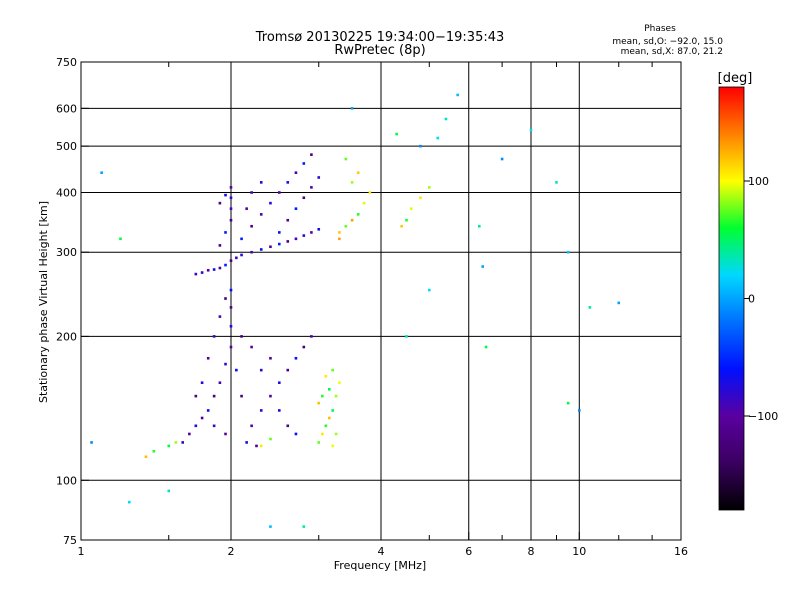 The image size is (800, 604). What do you see at coordinates (468, 551) in the screenshot?
I see `x-tick-label: 6` at bounding box center [468, 551].